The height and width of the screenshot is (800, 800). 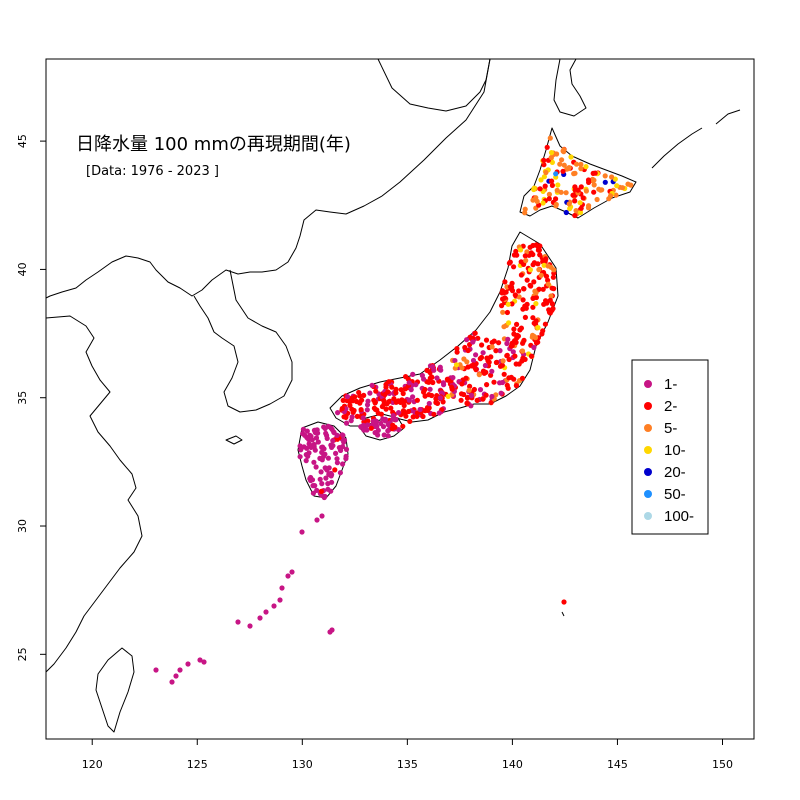 I want to click on legend-label: 100-, so click(x=679, y=516).